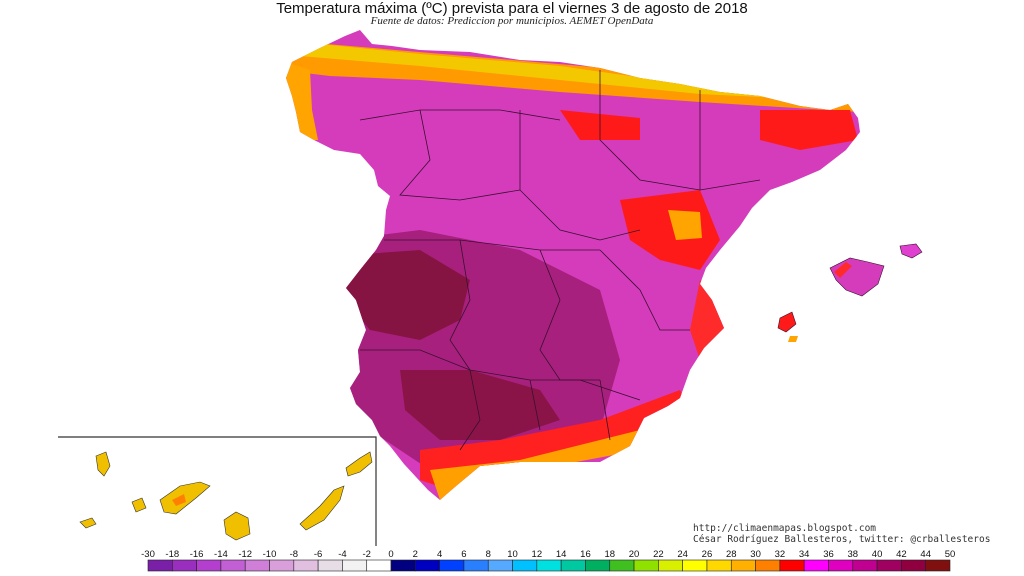 The image size is (1024, 576). Describe the element at coordinates (88, 523) in the screenshot. I see `canary-el-hierro` at that location.